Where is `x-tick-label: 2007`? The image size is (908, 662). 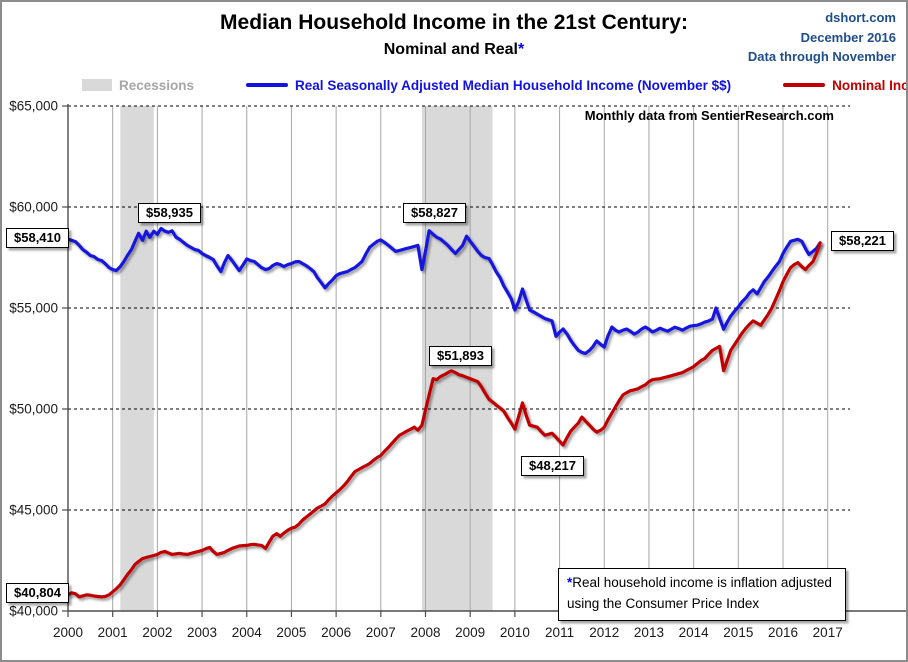 x-tick-label: 2007 is located at coordinates (381, 632).